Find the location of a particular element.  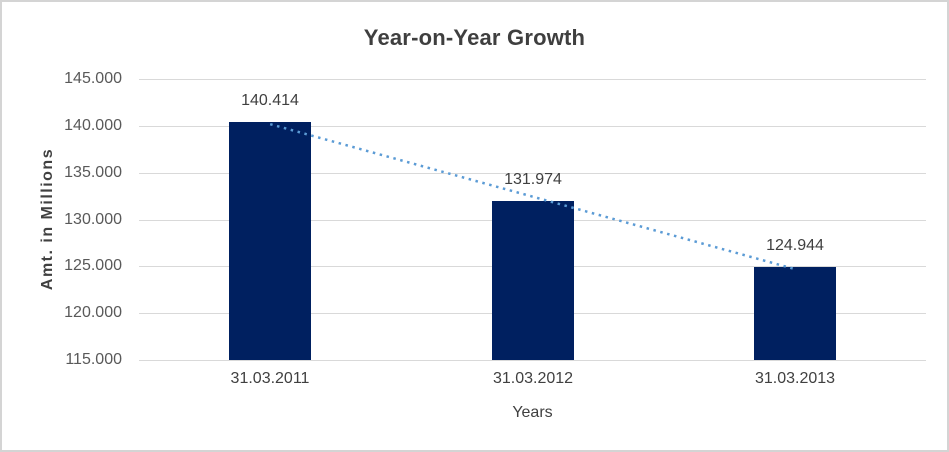

chart-title: Year-on-Year Growth is located at coordinates (474, 37).